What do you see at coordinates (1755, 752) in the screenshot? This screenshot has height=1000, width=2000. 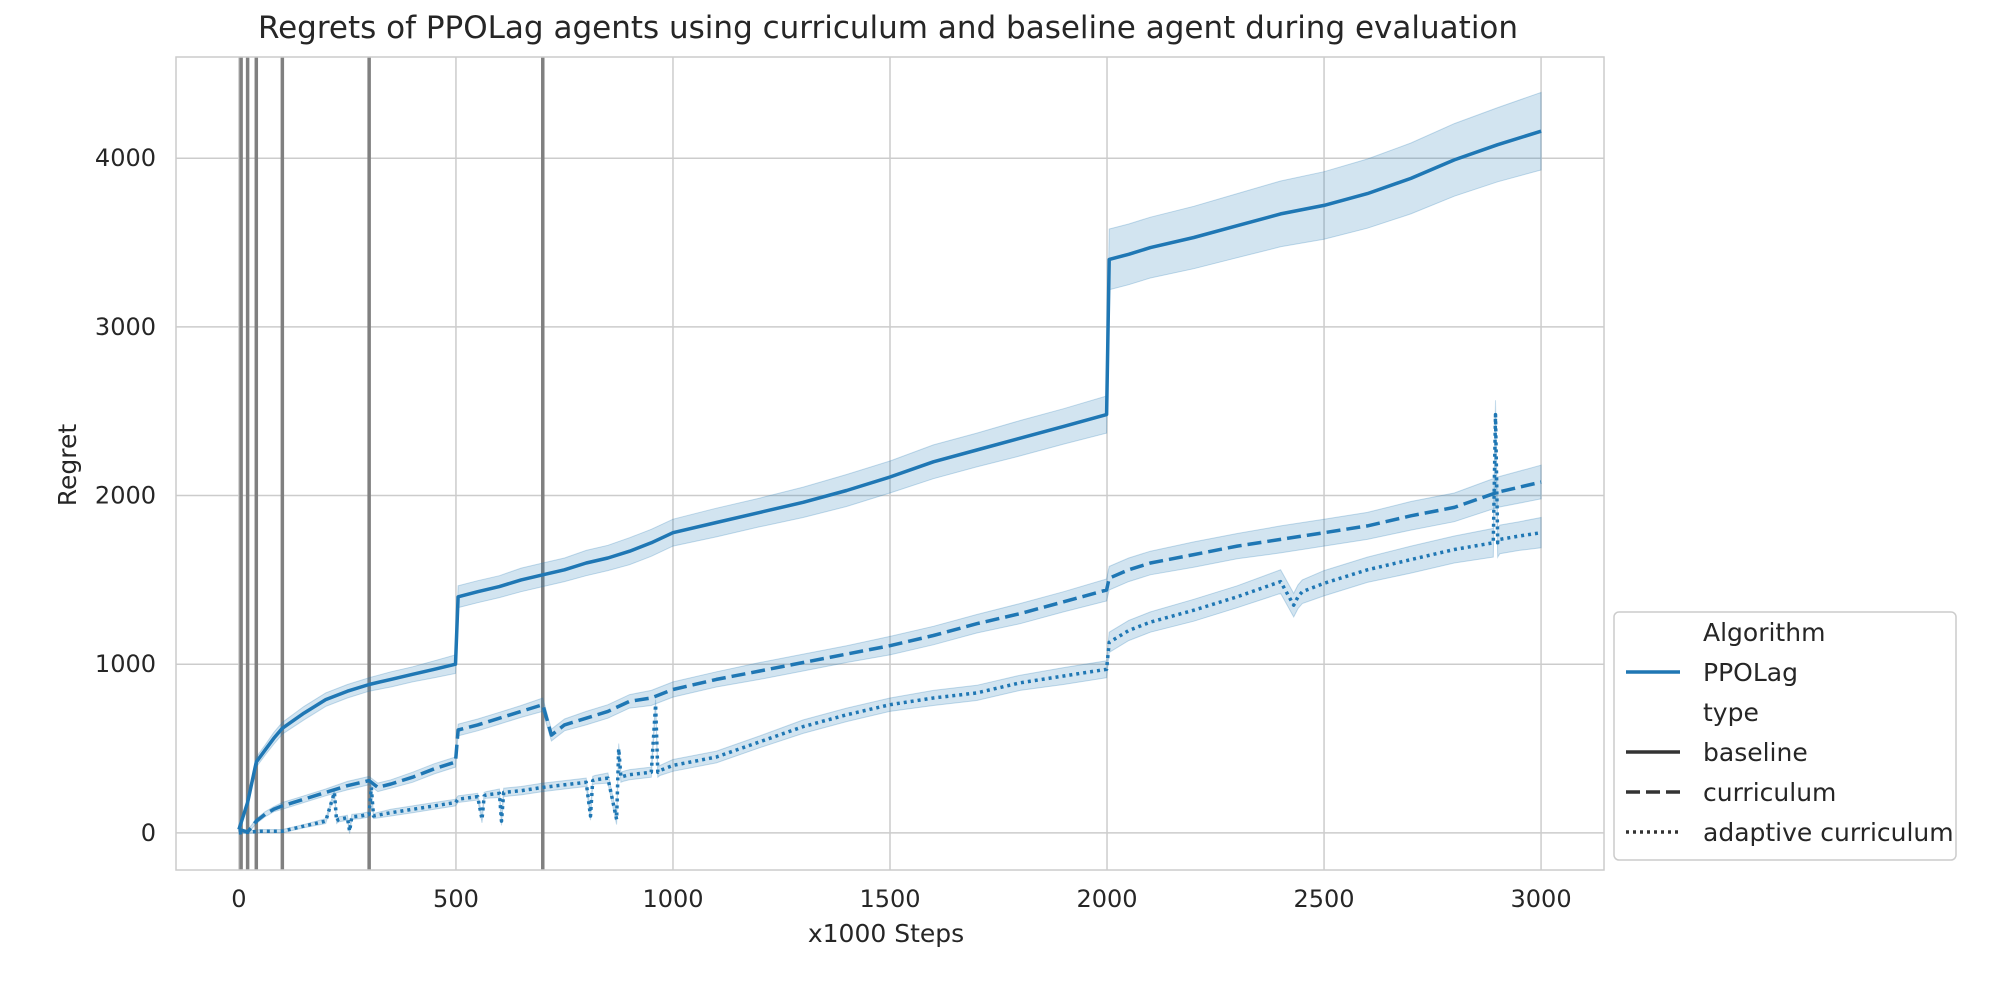 I see `legend-entry-baseline: baseline` at bounding box center [1755, 752].